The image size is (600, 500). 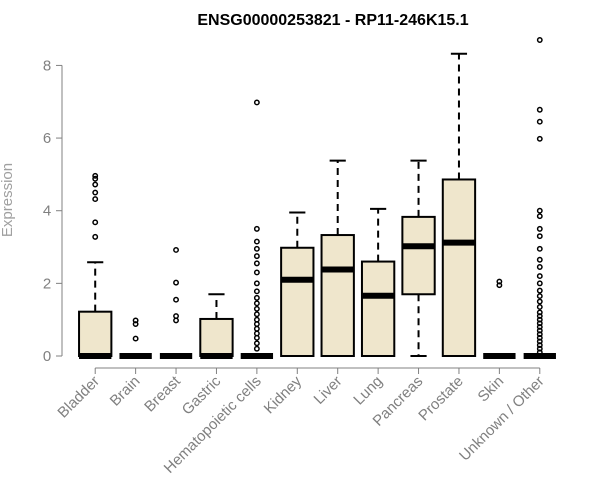 I want to click on x-tick-label-6: Liver, so click(x=328, y=390).